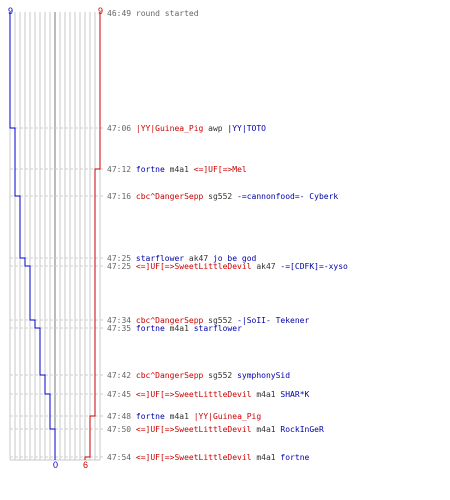 The height and width of the screenshot is (500, 450). Describe the element at coordinates (121, 429) in the screenshot. I see `event-time: 47:50` at that location.